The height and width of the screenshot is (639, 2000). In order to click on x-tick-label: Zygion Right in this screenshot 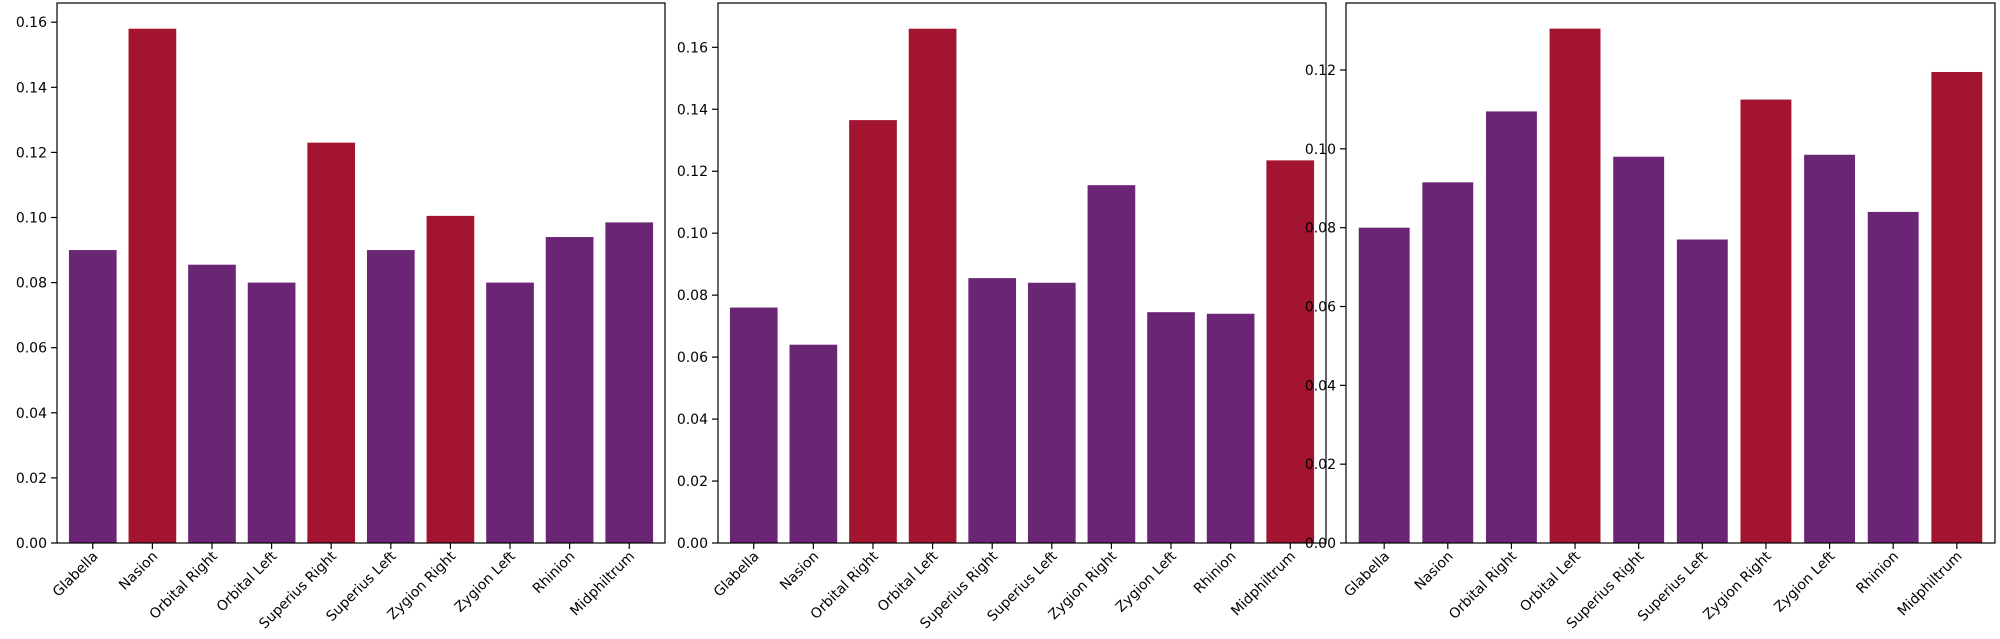, I will do `click(1737, 585)`.